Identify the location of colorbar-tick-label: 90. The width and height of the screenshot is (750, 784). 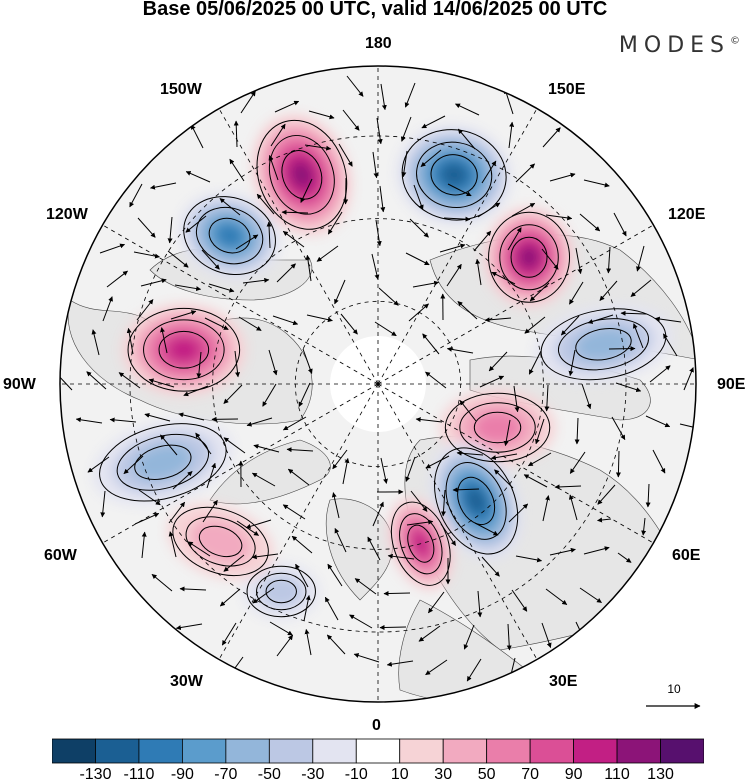
(574, 775).